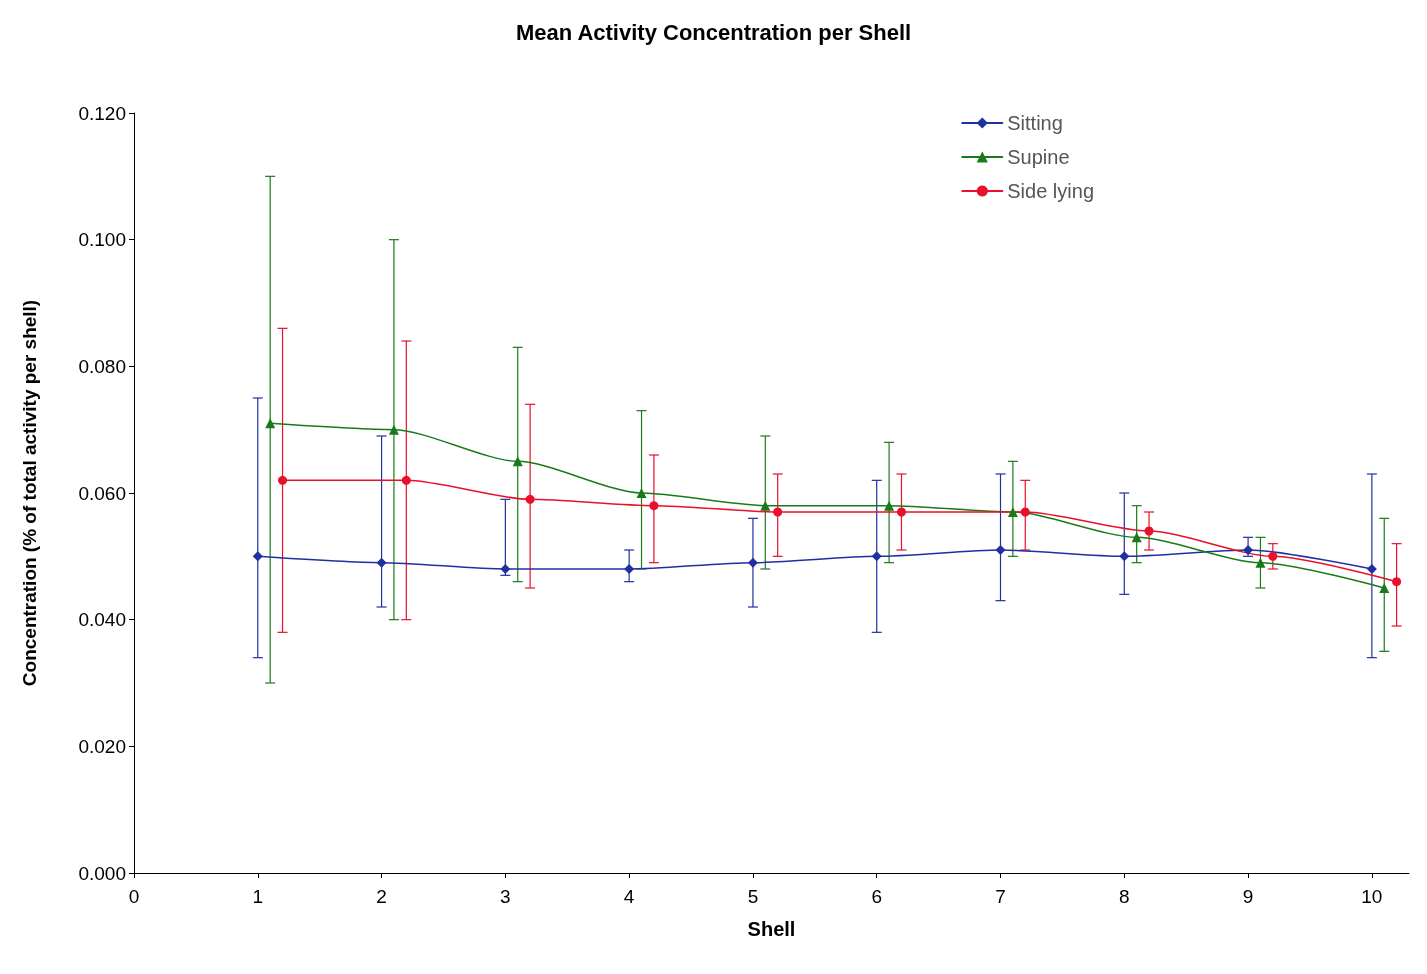 The image size is (1427, 974). Describe the element at coordinates (102, 620) in the screenshot. I see `y-tick-label: 0.040` at that location.